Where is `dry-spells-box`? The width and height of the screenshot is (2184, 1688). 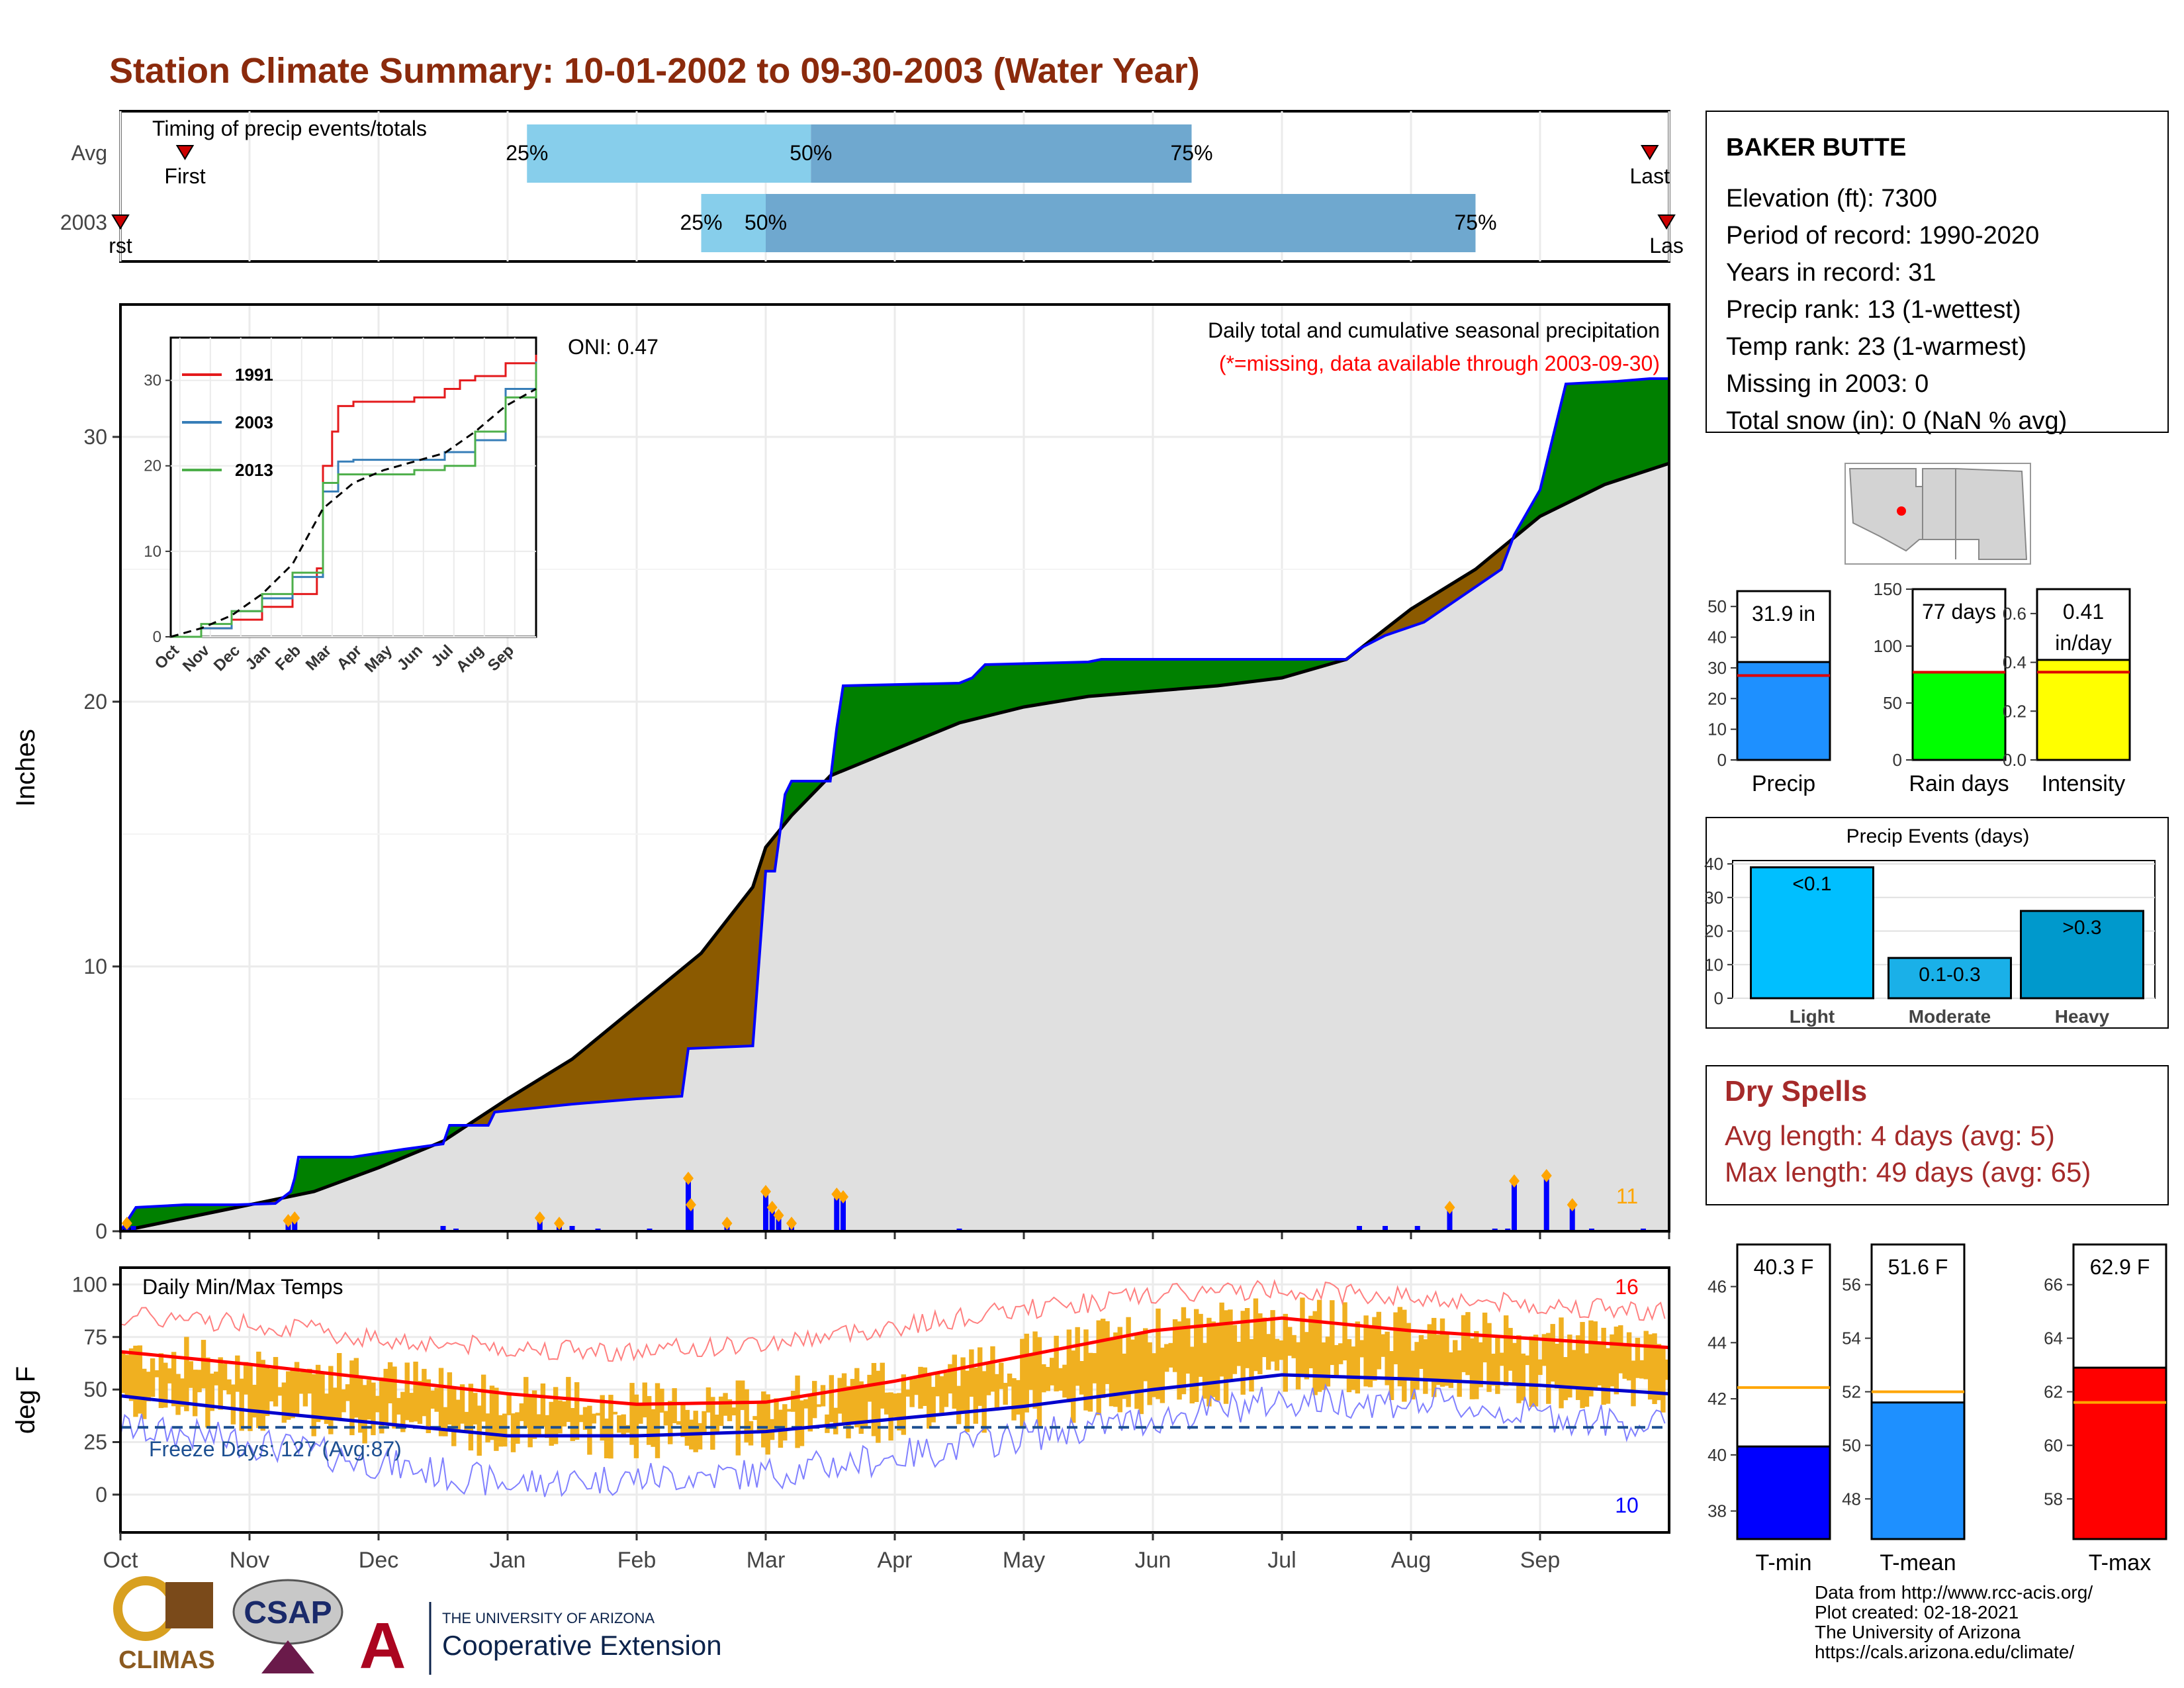 dry-spells-box is located at coordinates (1937, 1135).